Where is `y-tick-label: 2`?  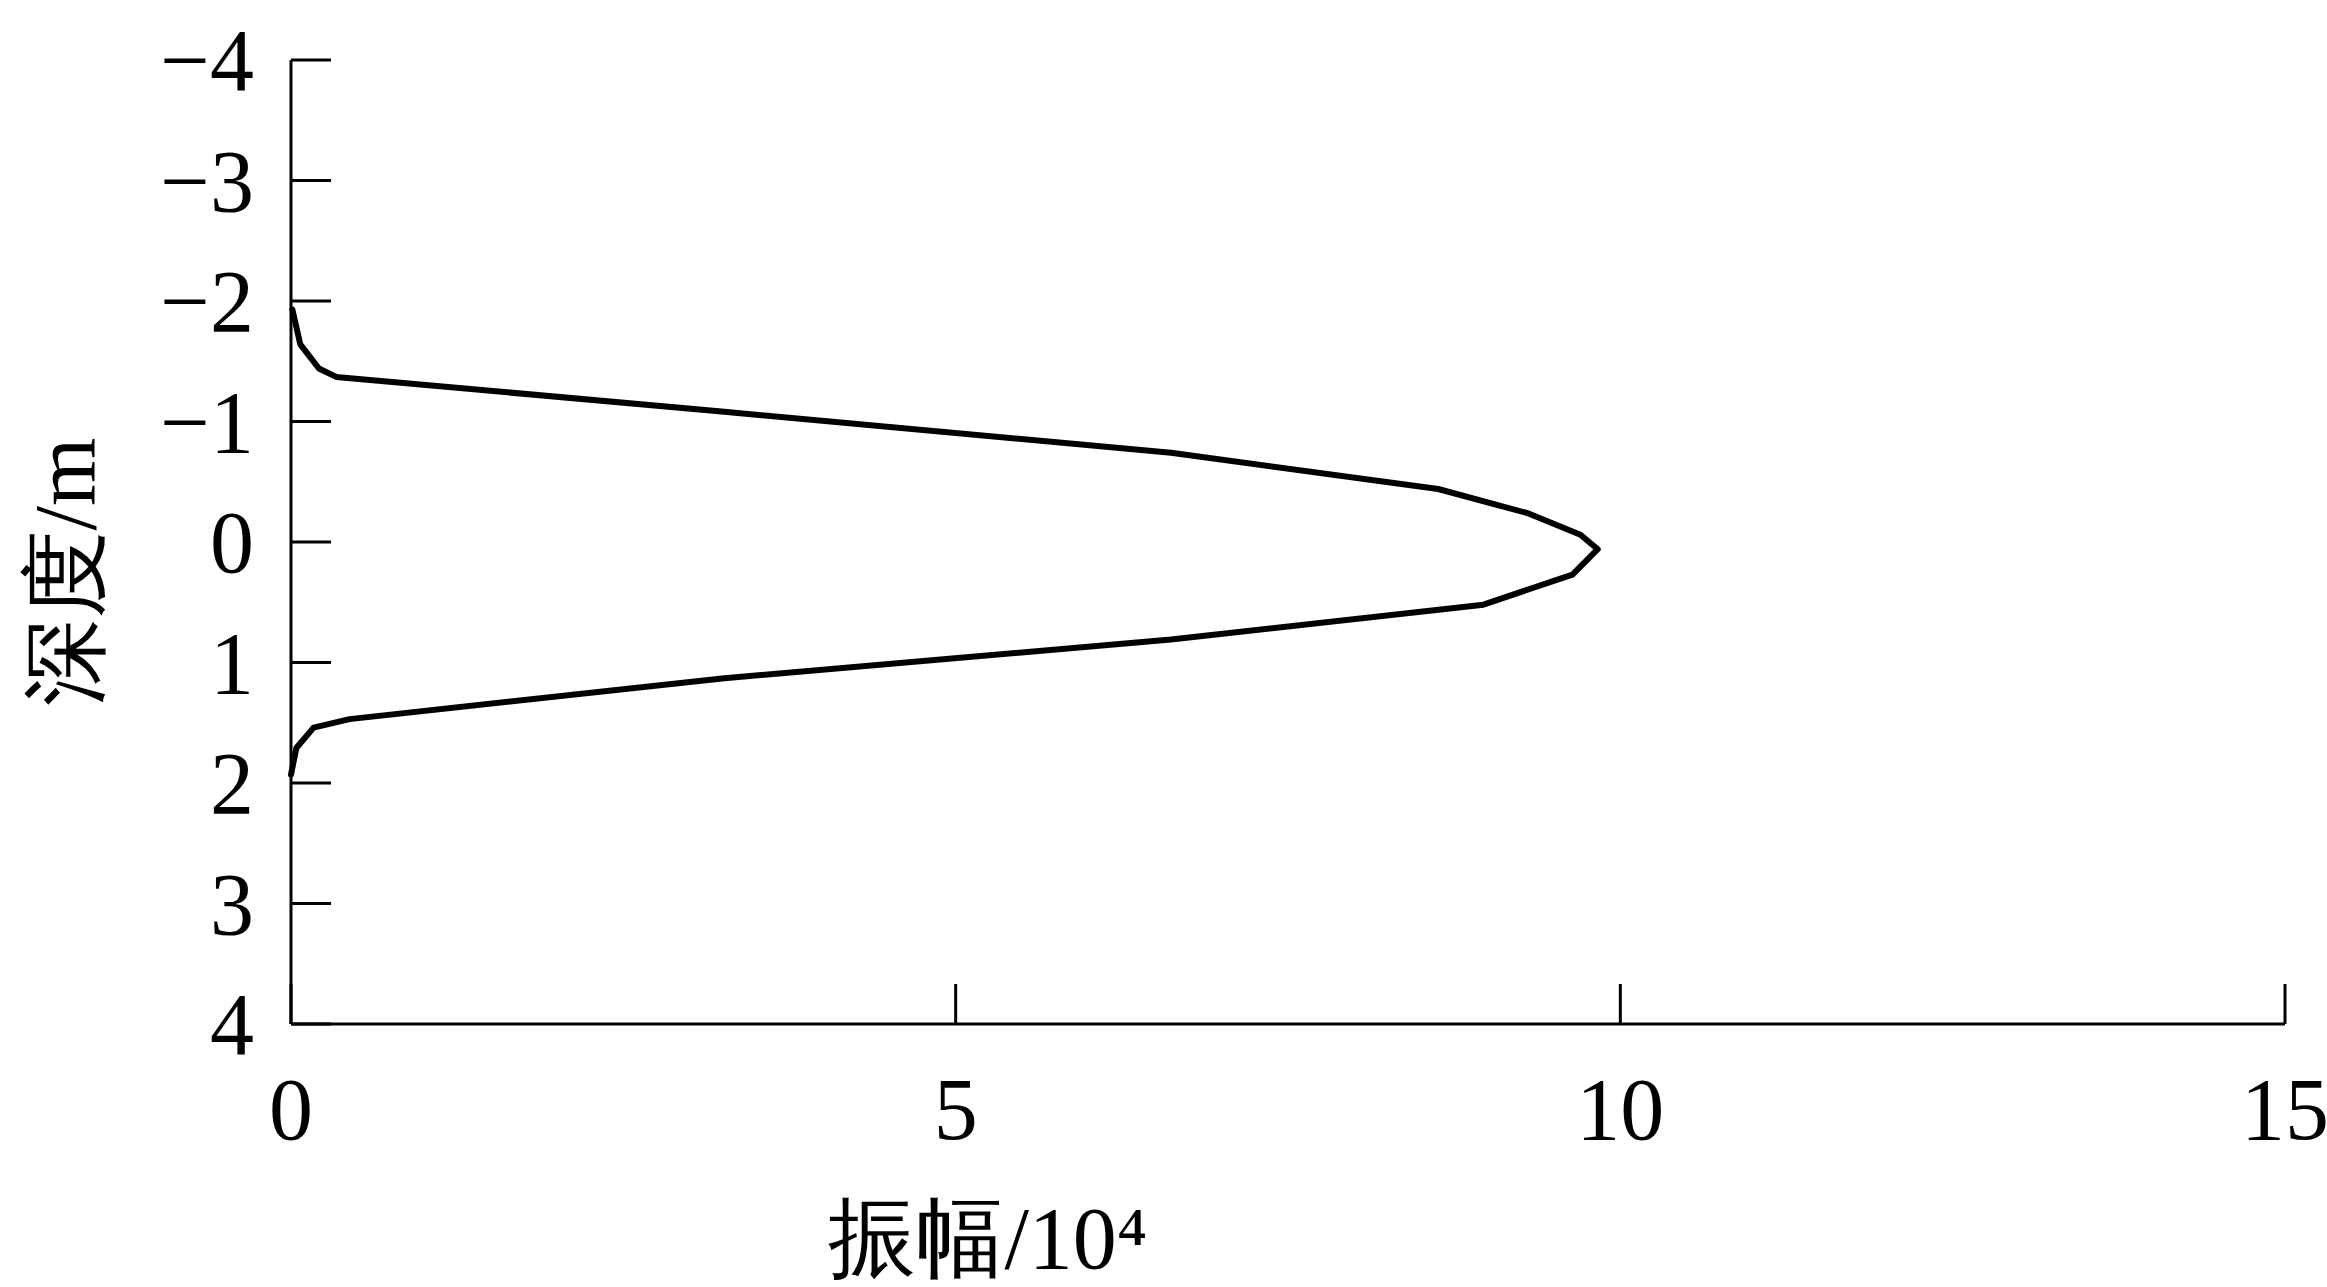 y-tick-label: 2 is located at coordinates (232, 783).